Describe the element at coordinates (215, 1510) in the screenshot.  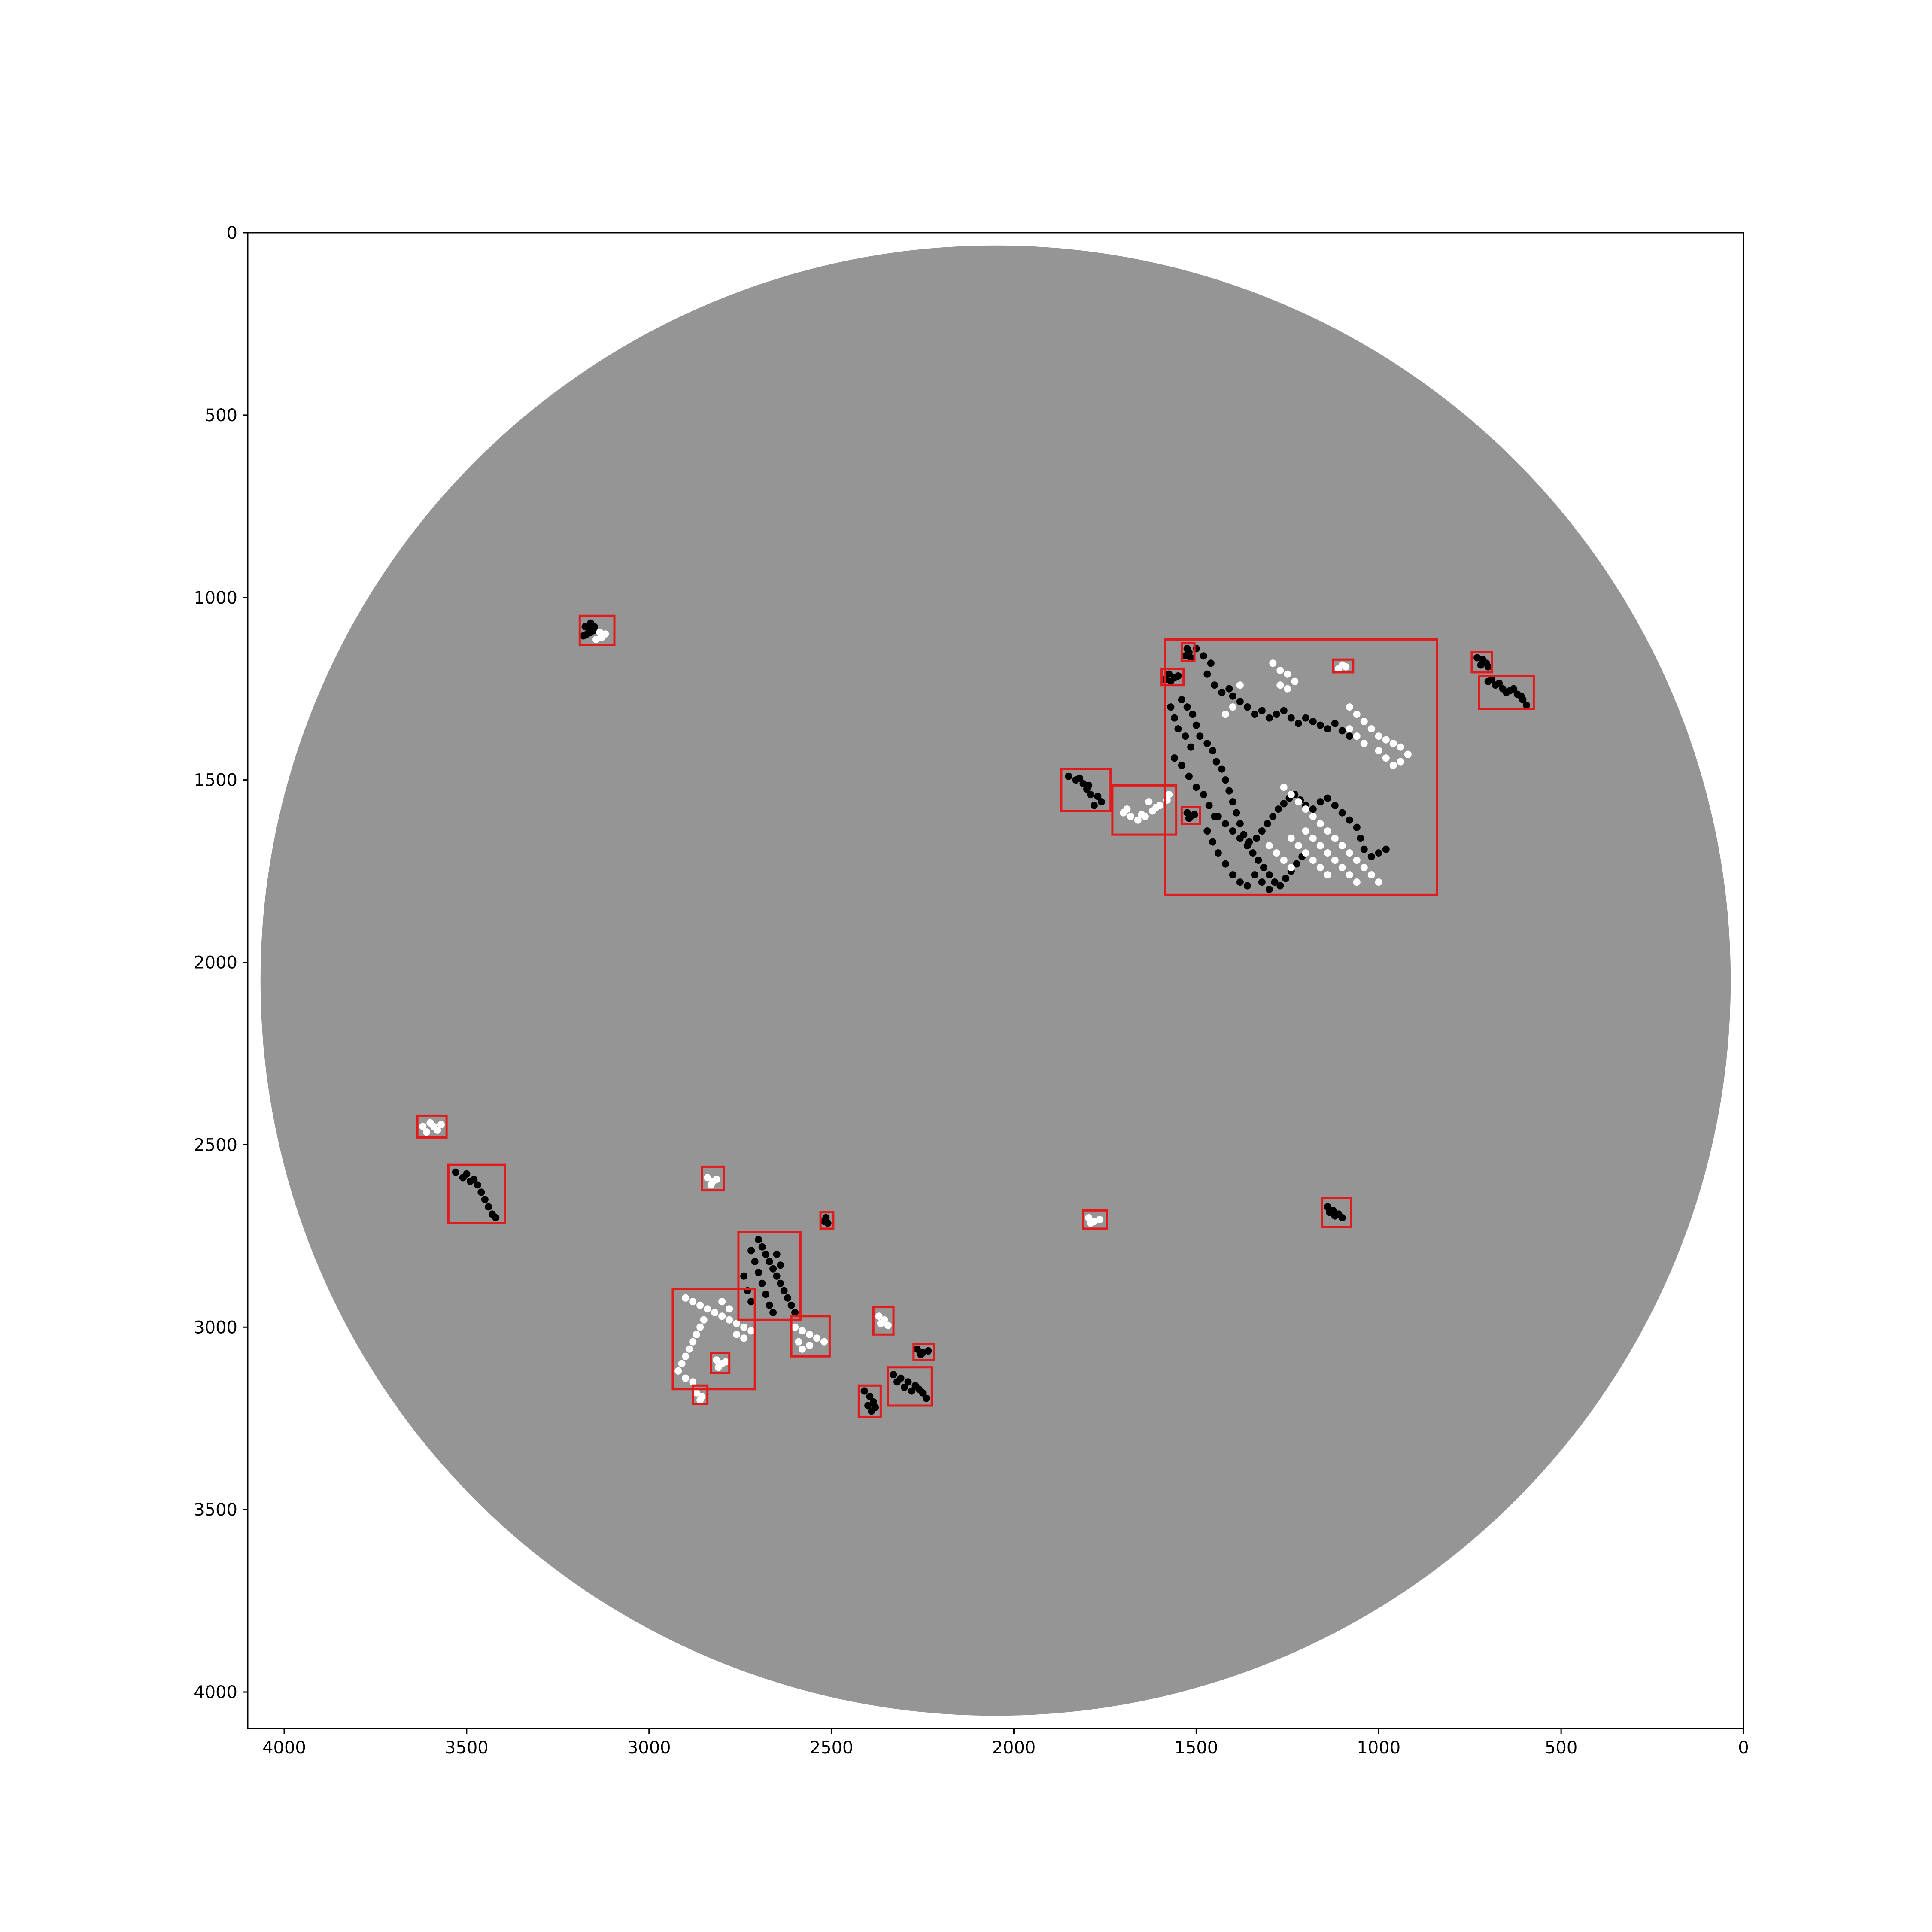
I see `y-tick-label: 3500` at that location.